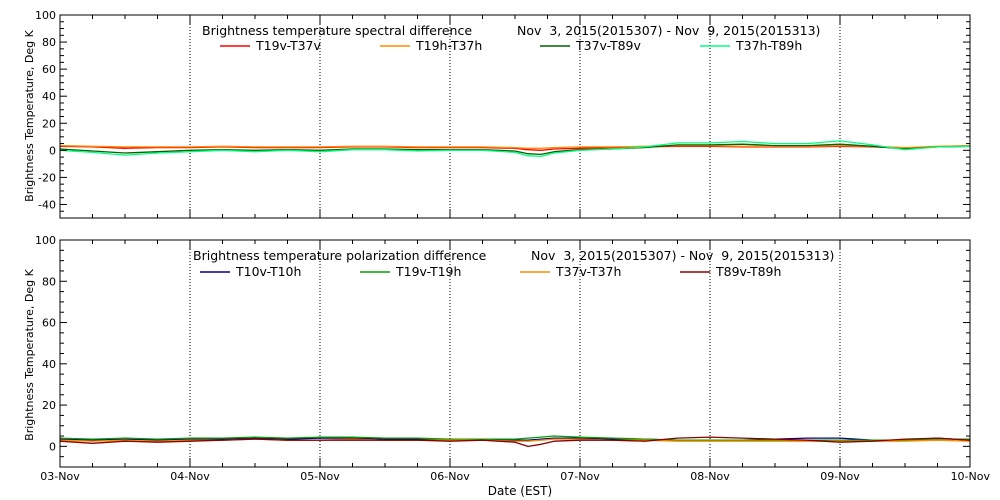 The image size is (1000, 500). Describe the element at coordinates (768, 45) in the screenshot. I see `legend-label-t37h-t89h: T37h-T89h` at that location.